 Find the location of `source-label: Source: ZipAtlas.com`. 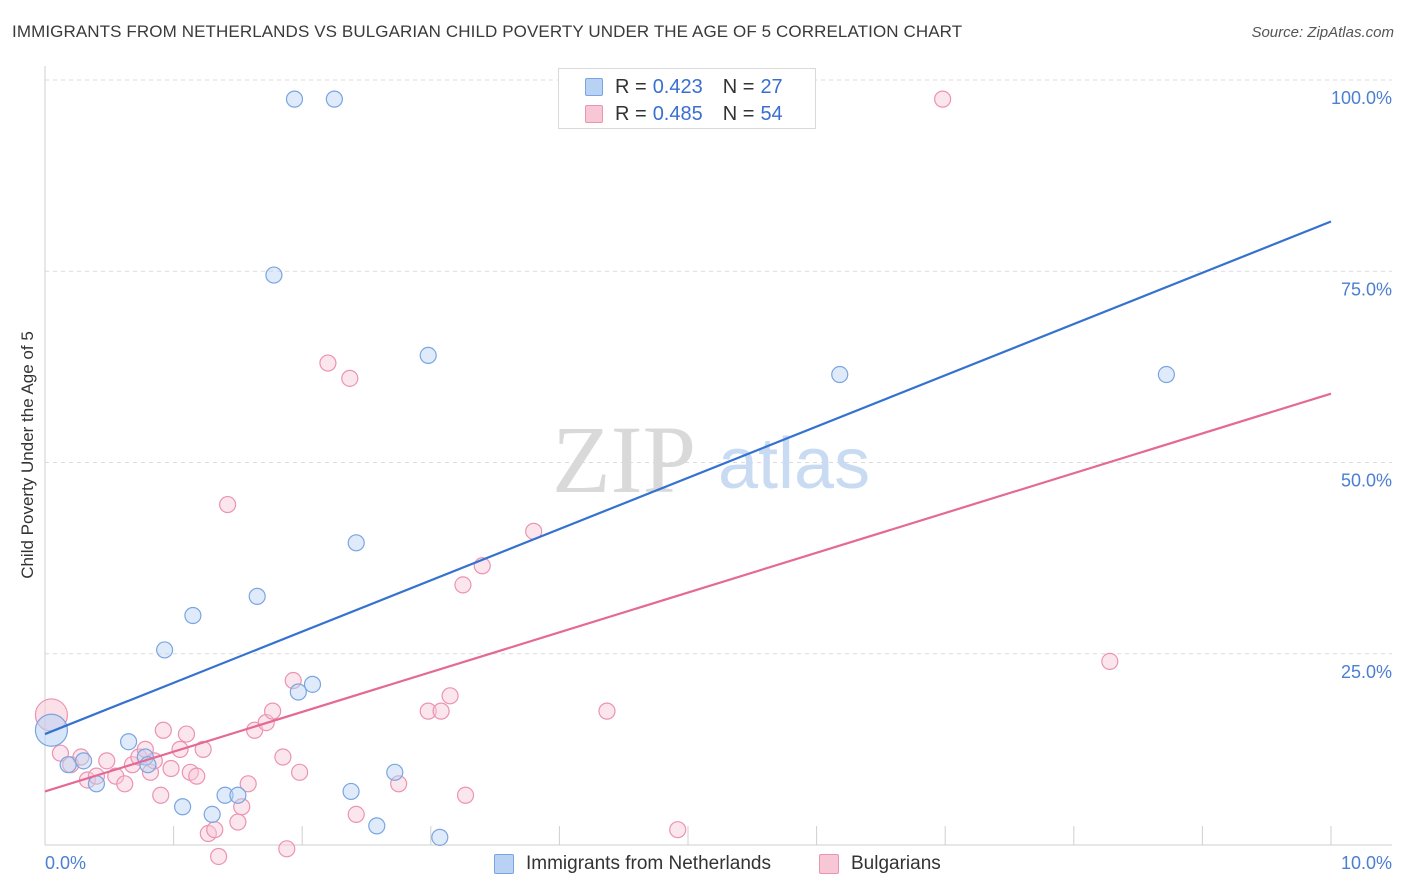

source-label: Source: ZipAtlas.com is located at coordinates (1322, 32).